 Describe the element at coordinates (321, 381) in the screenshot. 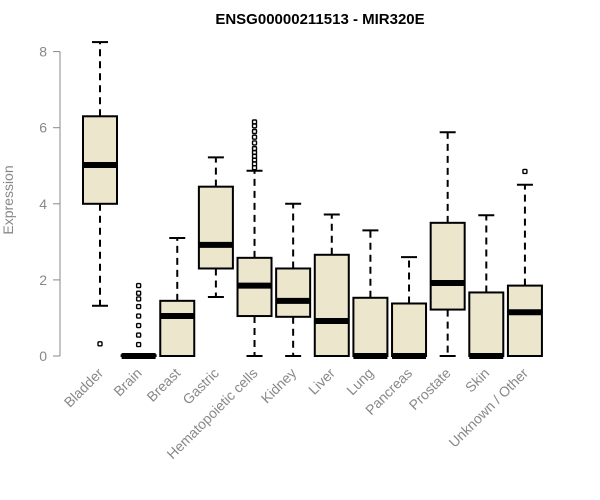

I see `x-tick-label: Liver` at that location.